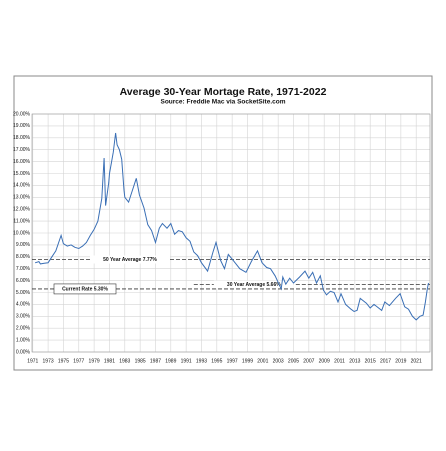 Image resolution: width=446 pixels, height=451 pixels. I want to click on x-tick-label: 1987, so click(155, 361).